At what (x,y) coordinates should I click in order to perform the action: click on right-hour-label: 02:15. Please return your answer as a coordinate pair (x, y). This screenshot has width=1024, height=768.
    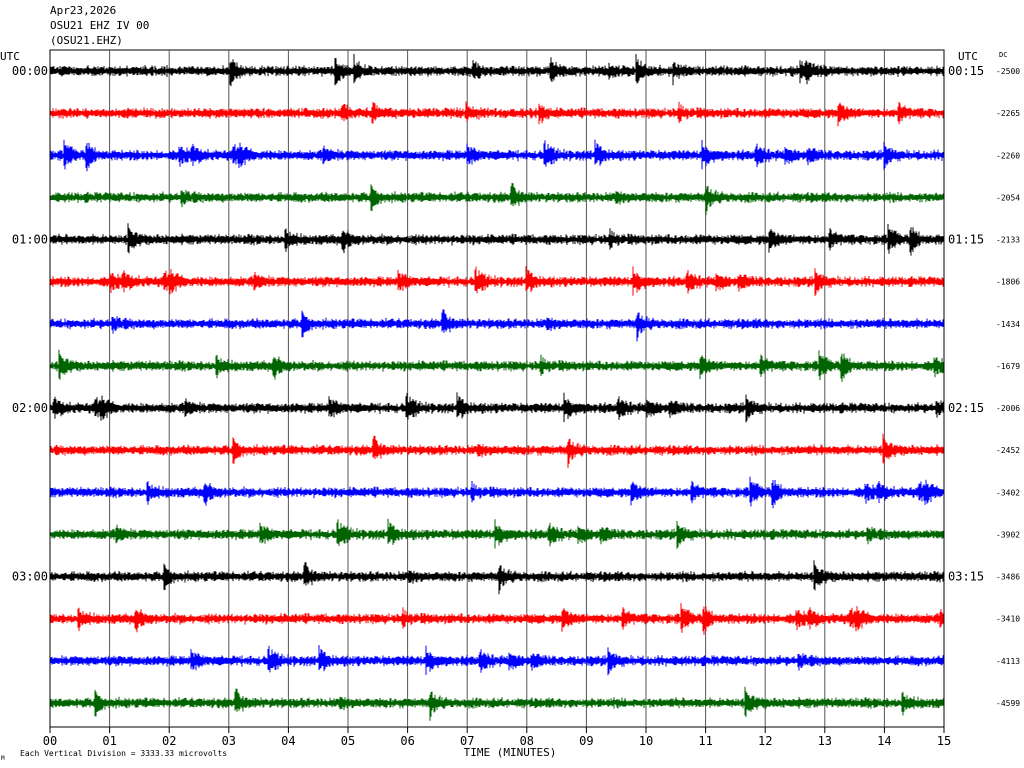
    Looking at the image, I should click on (966, 408).